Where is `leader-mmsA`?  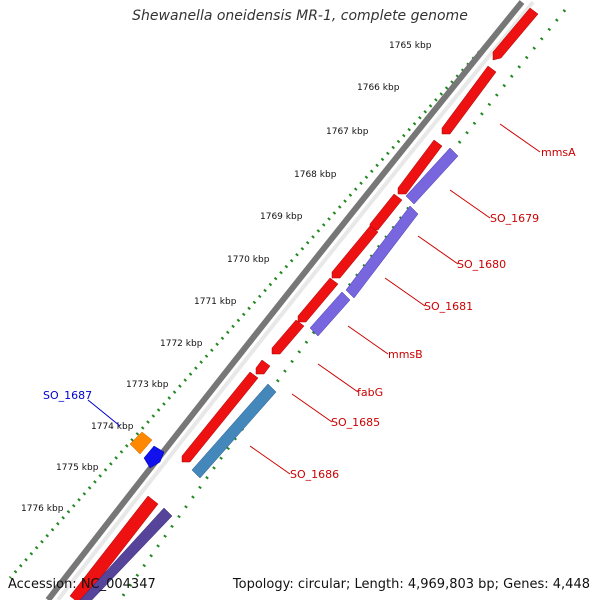
leader-mmsA is located at coordinates (520, 138).